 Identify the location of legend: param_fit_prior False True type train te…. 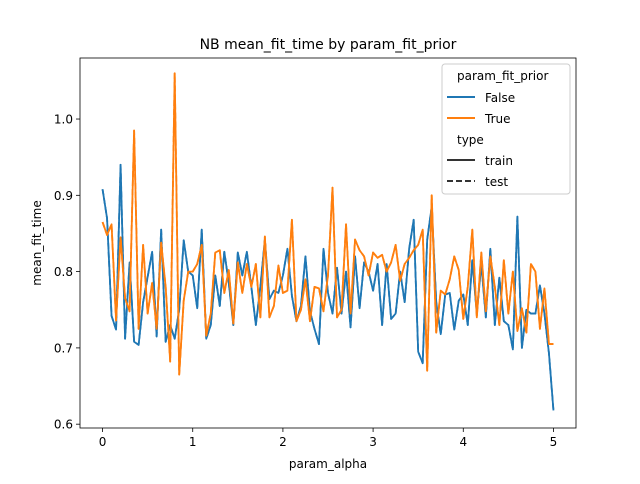
(506, 129).